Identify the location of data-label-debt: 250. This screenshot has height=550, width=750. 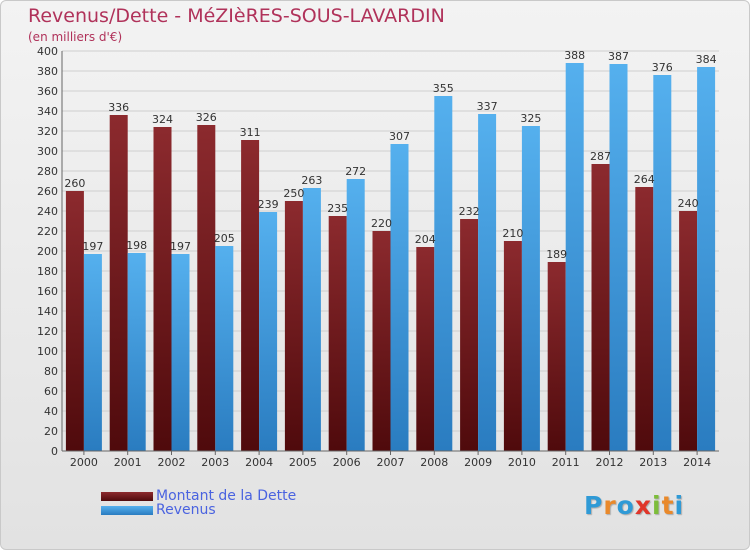
(293, 193).